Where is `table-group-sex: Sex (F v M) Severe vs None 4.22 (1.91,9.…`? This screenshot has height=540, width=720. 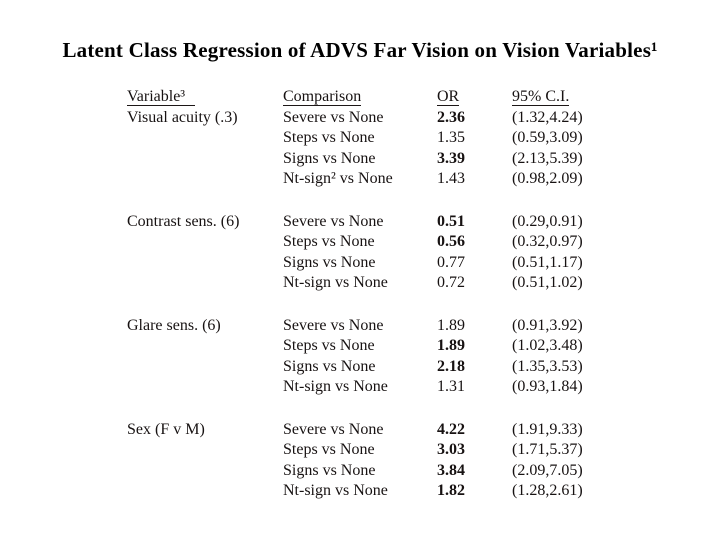
table-group-sex: Sex (F v M) Severe vs None 4.22 (1.91,9.… is located at coordinates (355, 461).